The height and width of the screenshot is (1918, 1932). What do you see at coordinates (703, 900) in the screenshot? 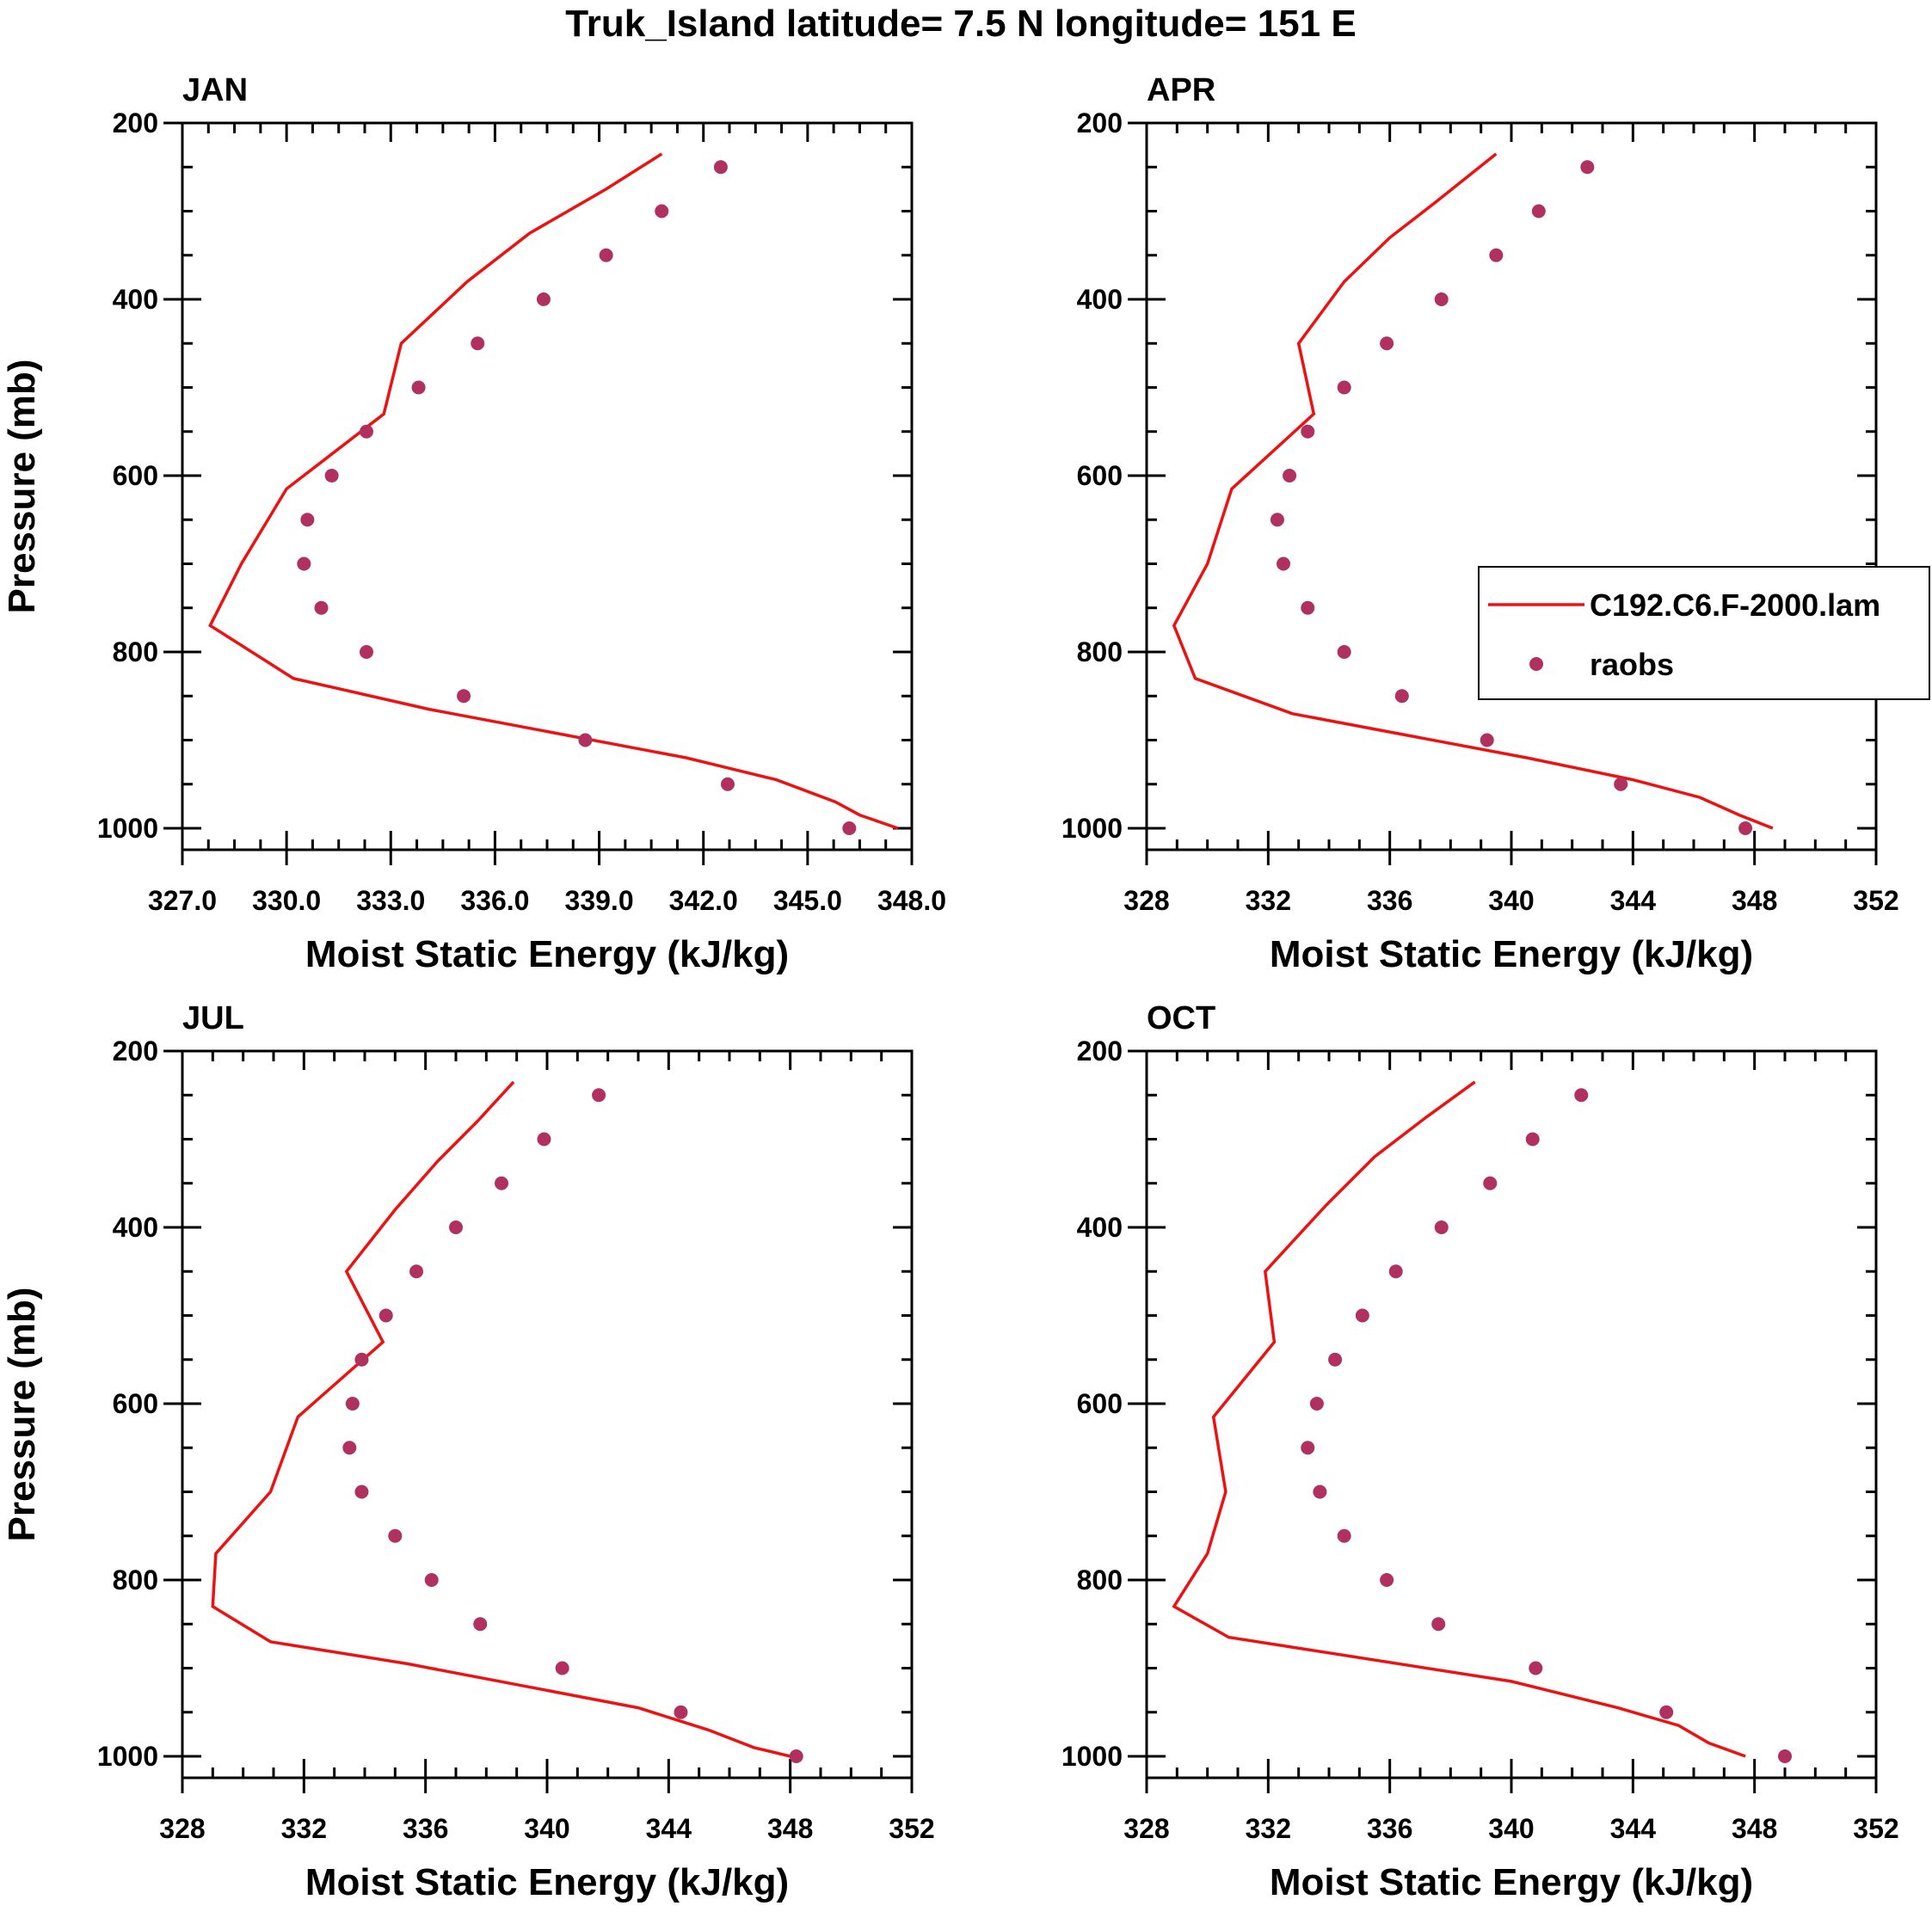
I see `x-tick-label: 342.0` at bounding box center [703, 900].